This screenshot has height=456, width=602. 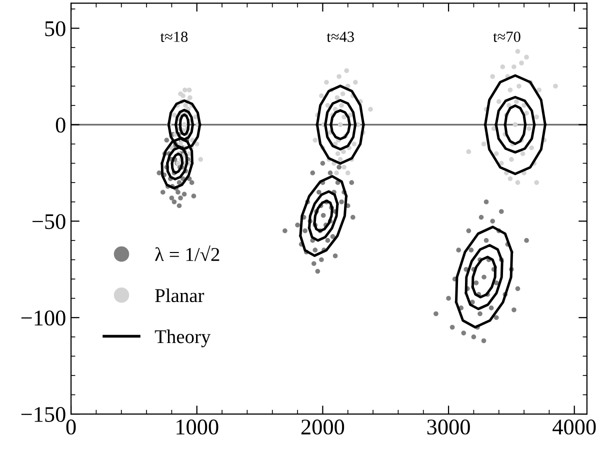 What do you see at coordinates (448, 427) in the screenshot?
I see `x-tick-label: 3000` at bounding box center [448, 427].